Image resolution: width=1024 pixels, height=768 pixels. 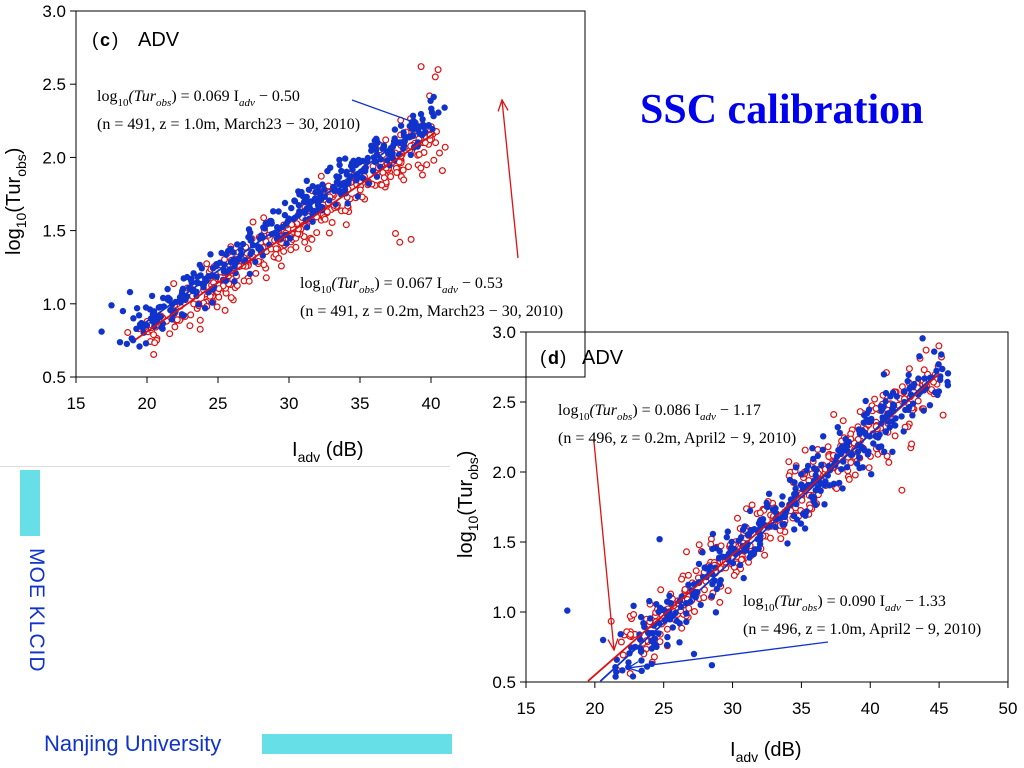 I want to click on x-tick-label: 30, so click(x=732, y=708).